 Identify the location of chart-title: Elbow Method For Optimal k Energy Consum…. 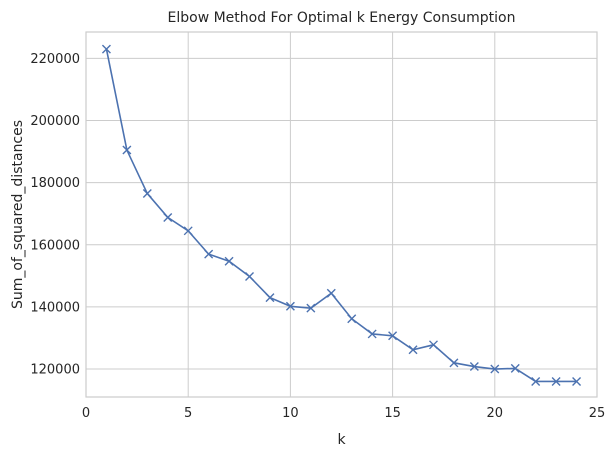
(342, 18).